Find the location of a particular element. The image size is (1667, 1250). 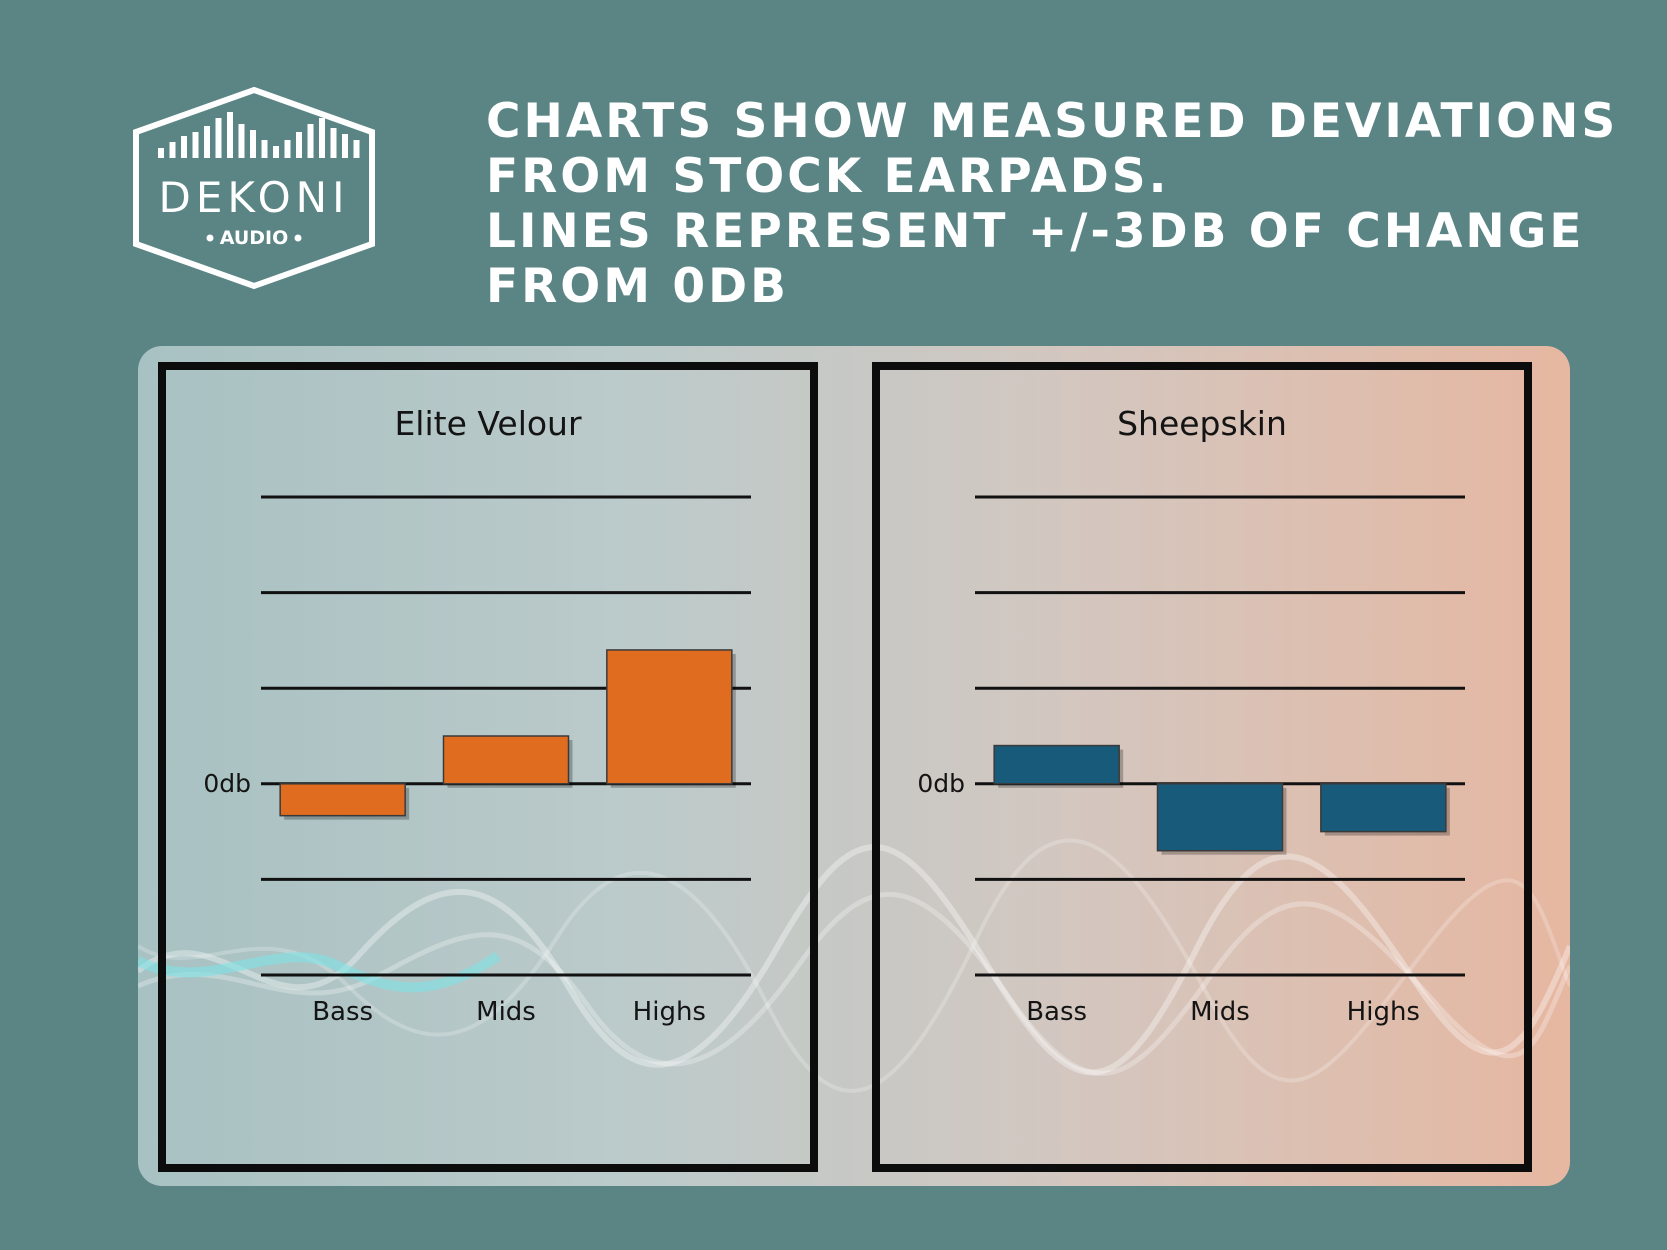

zero-label-sheepskin: 0db is located at coordinates (941, 783).